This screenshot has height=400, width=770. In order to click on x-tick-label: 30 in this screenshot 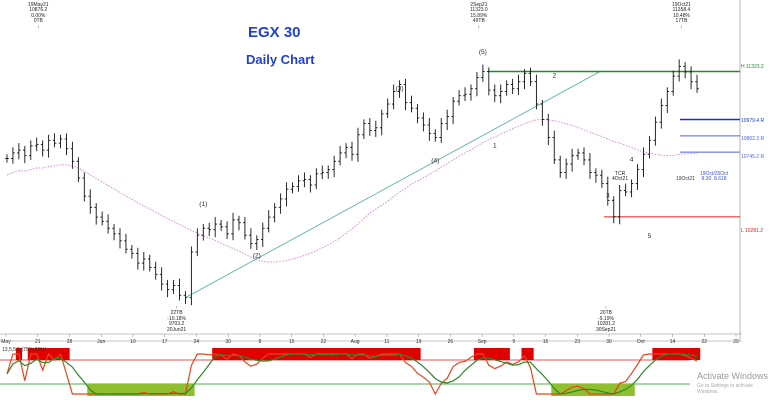, I will do `click(609, 342)`.